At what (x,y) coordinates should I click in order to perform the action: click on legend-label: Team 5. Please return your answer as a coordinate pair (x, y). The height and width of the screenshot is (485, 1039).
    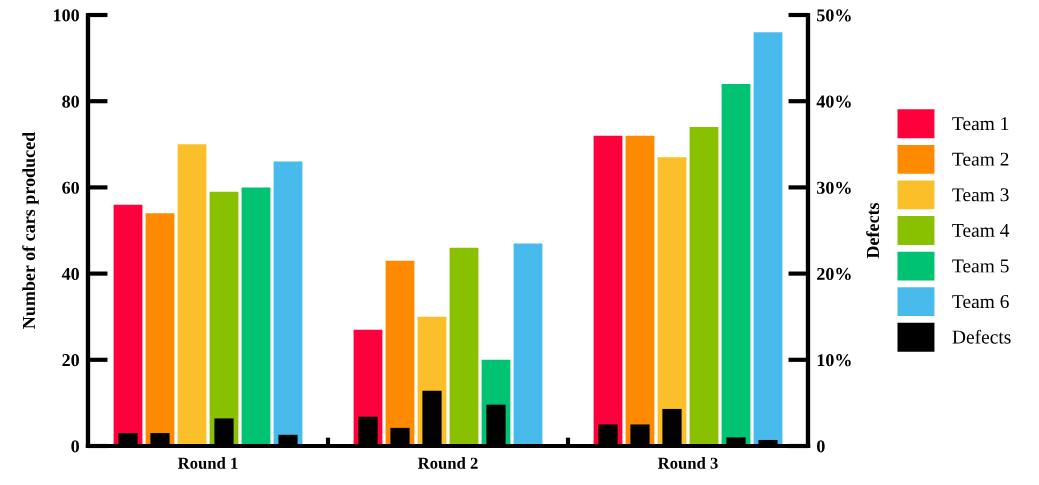
    Looking at the image, I should click on (980, 266).